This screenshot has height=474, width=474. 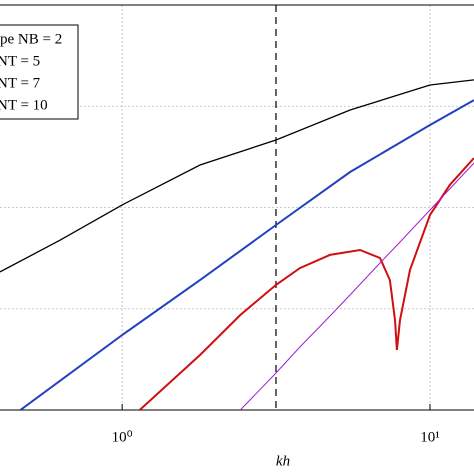 I want to click on legend, so click(x=39, y=72).